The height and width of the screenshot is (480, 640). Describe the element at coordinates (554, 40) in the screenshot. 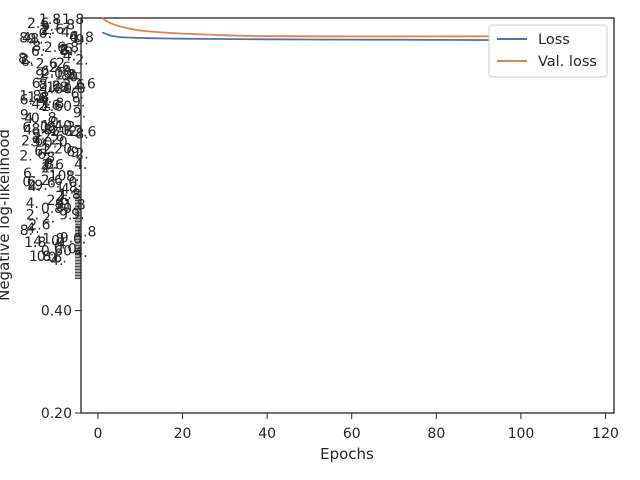

I see `legend-label-loss: Loss` at that location.